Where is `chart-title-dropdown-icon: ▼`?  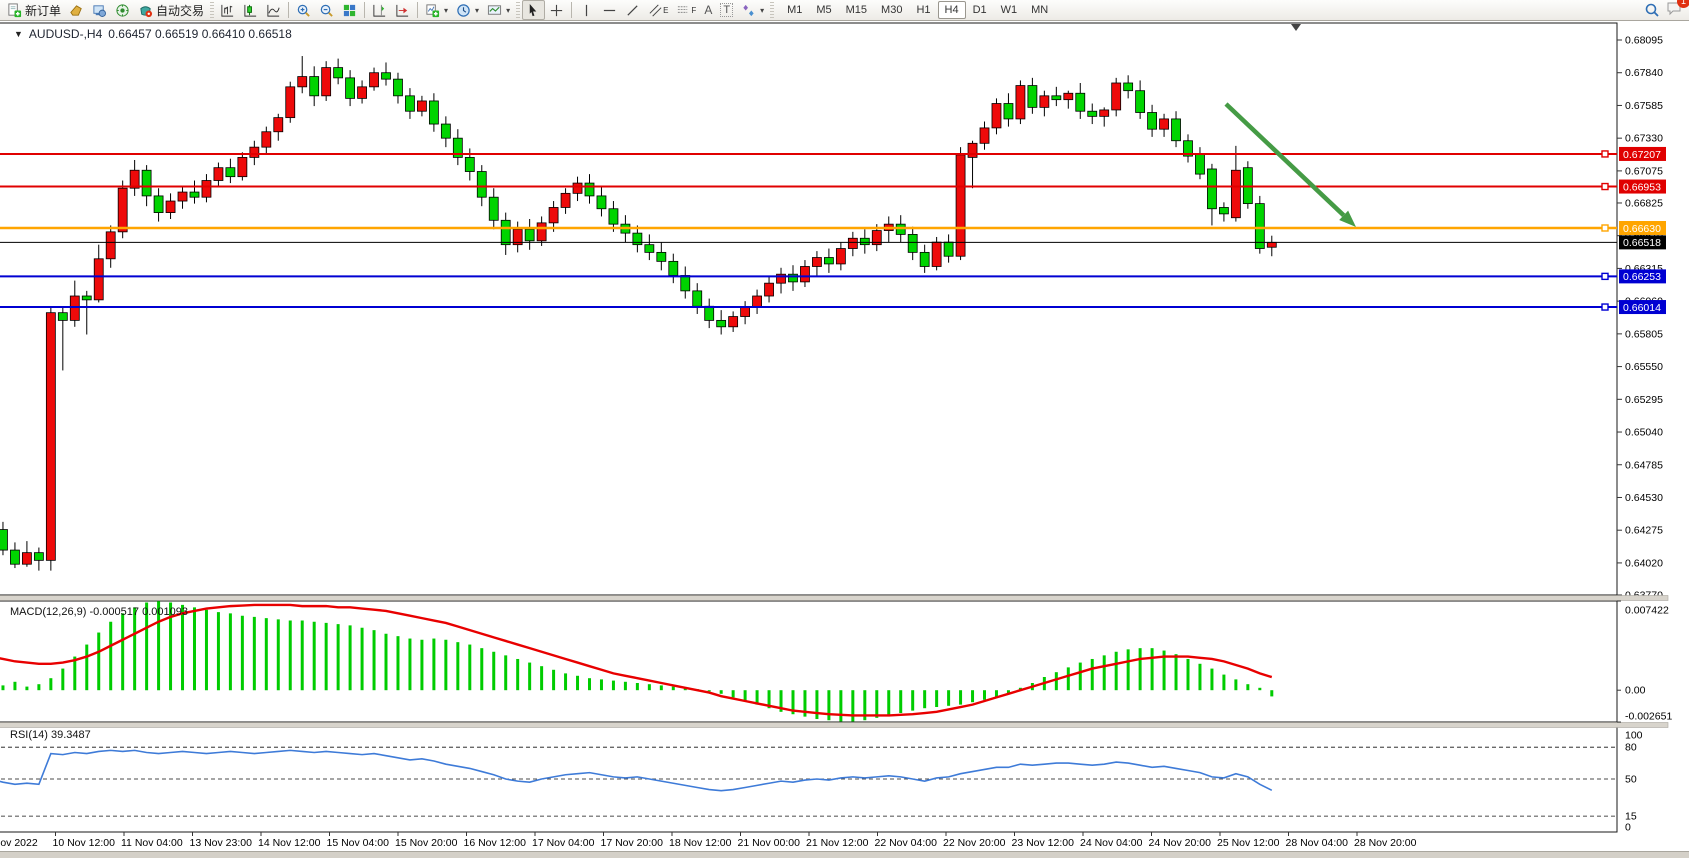 chart-title-dropdown-icon: ▼ is located at coordinates (18, 34).